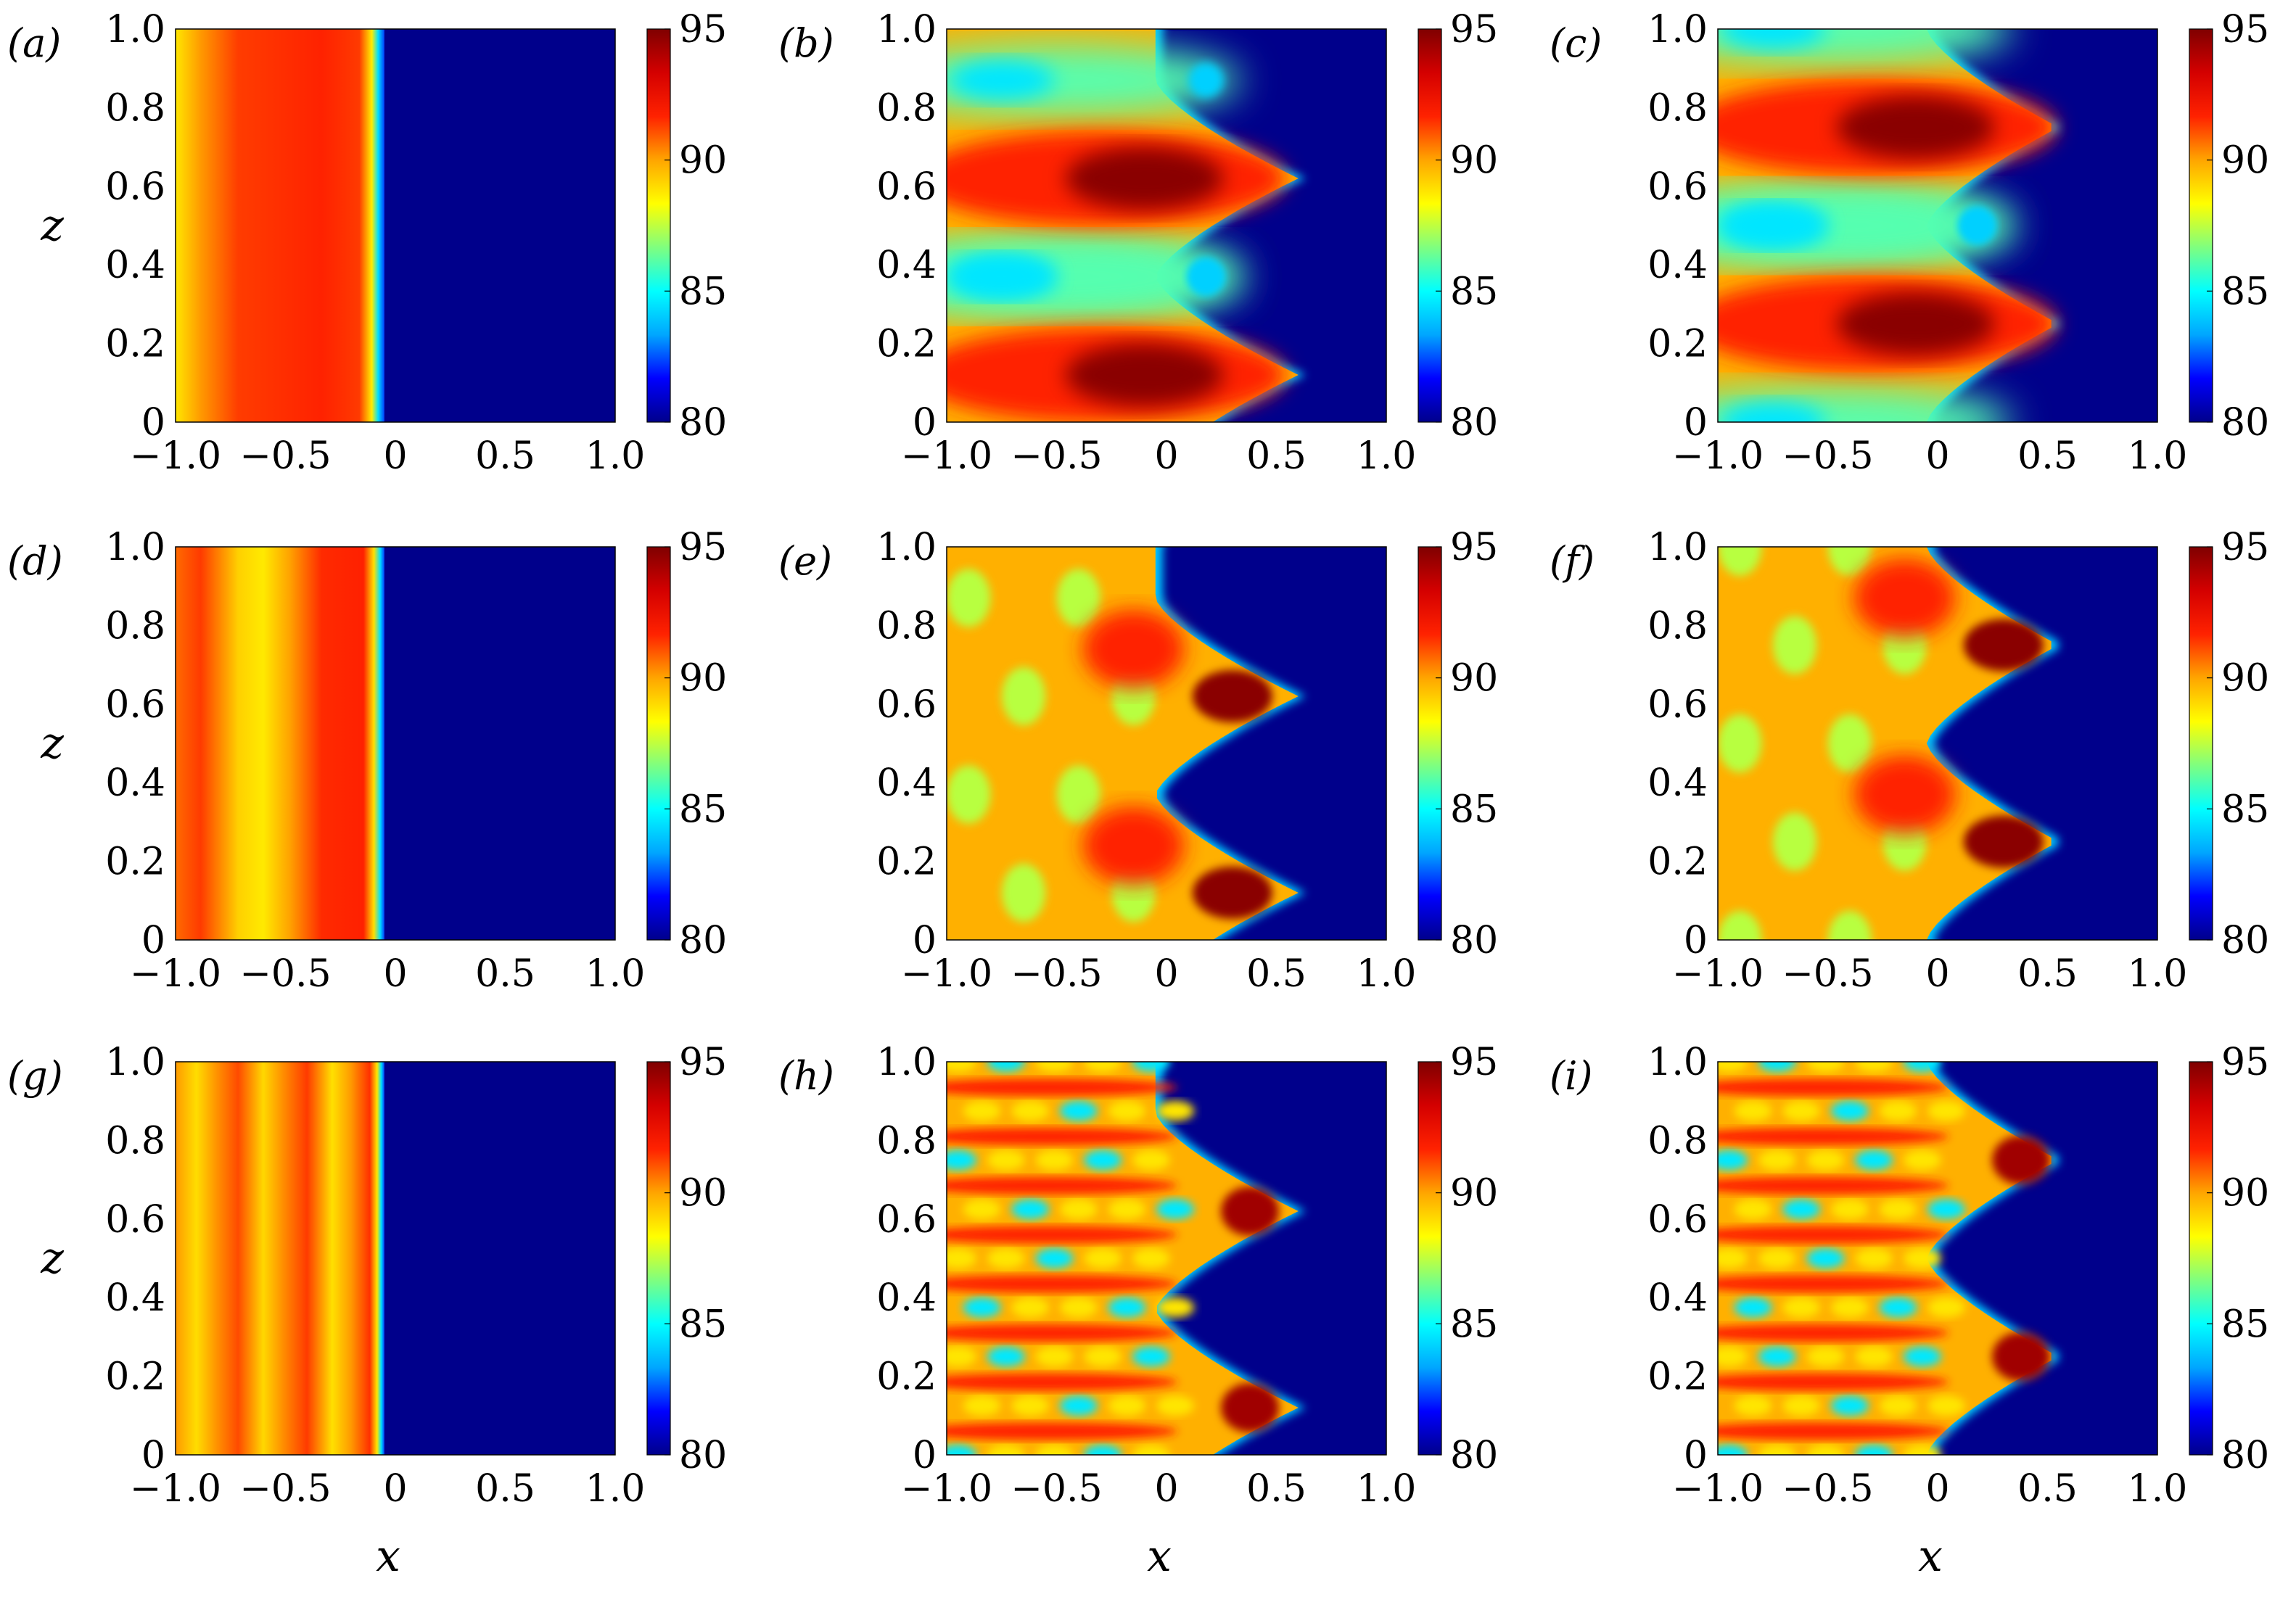  I want to click on z-axis-title: z, so click(52, 225).